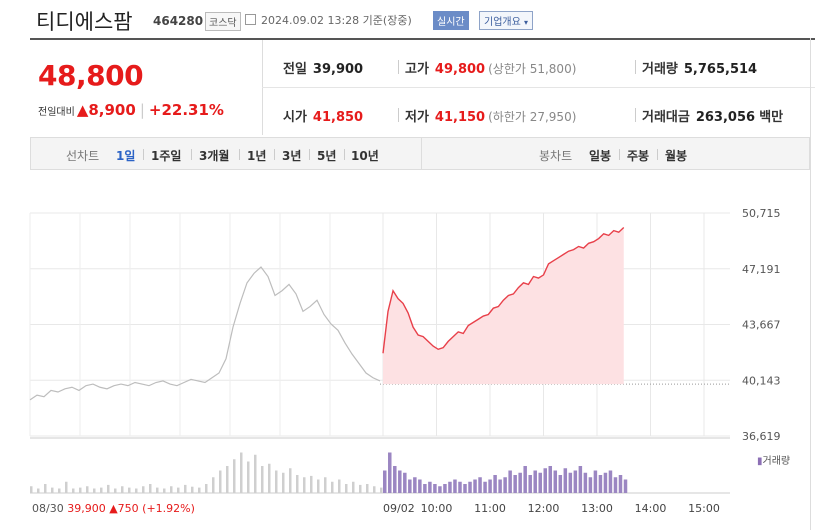  I want to click on side-panel, so click(820, 284).